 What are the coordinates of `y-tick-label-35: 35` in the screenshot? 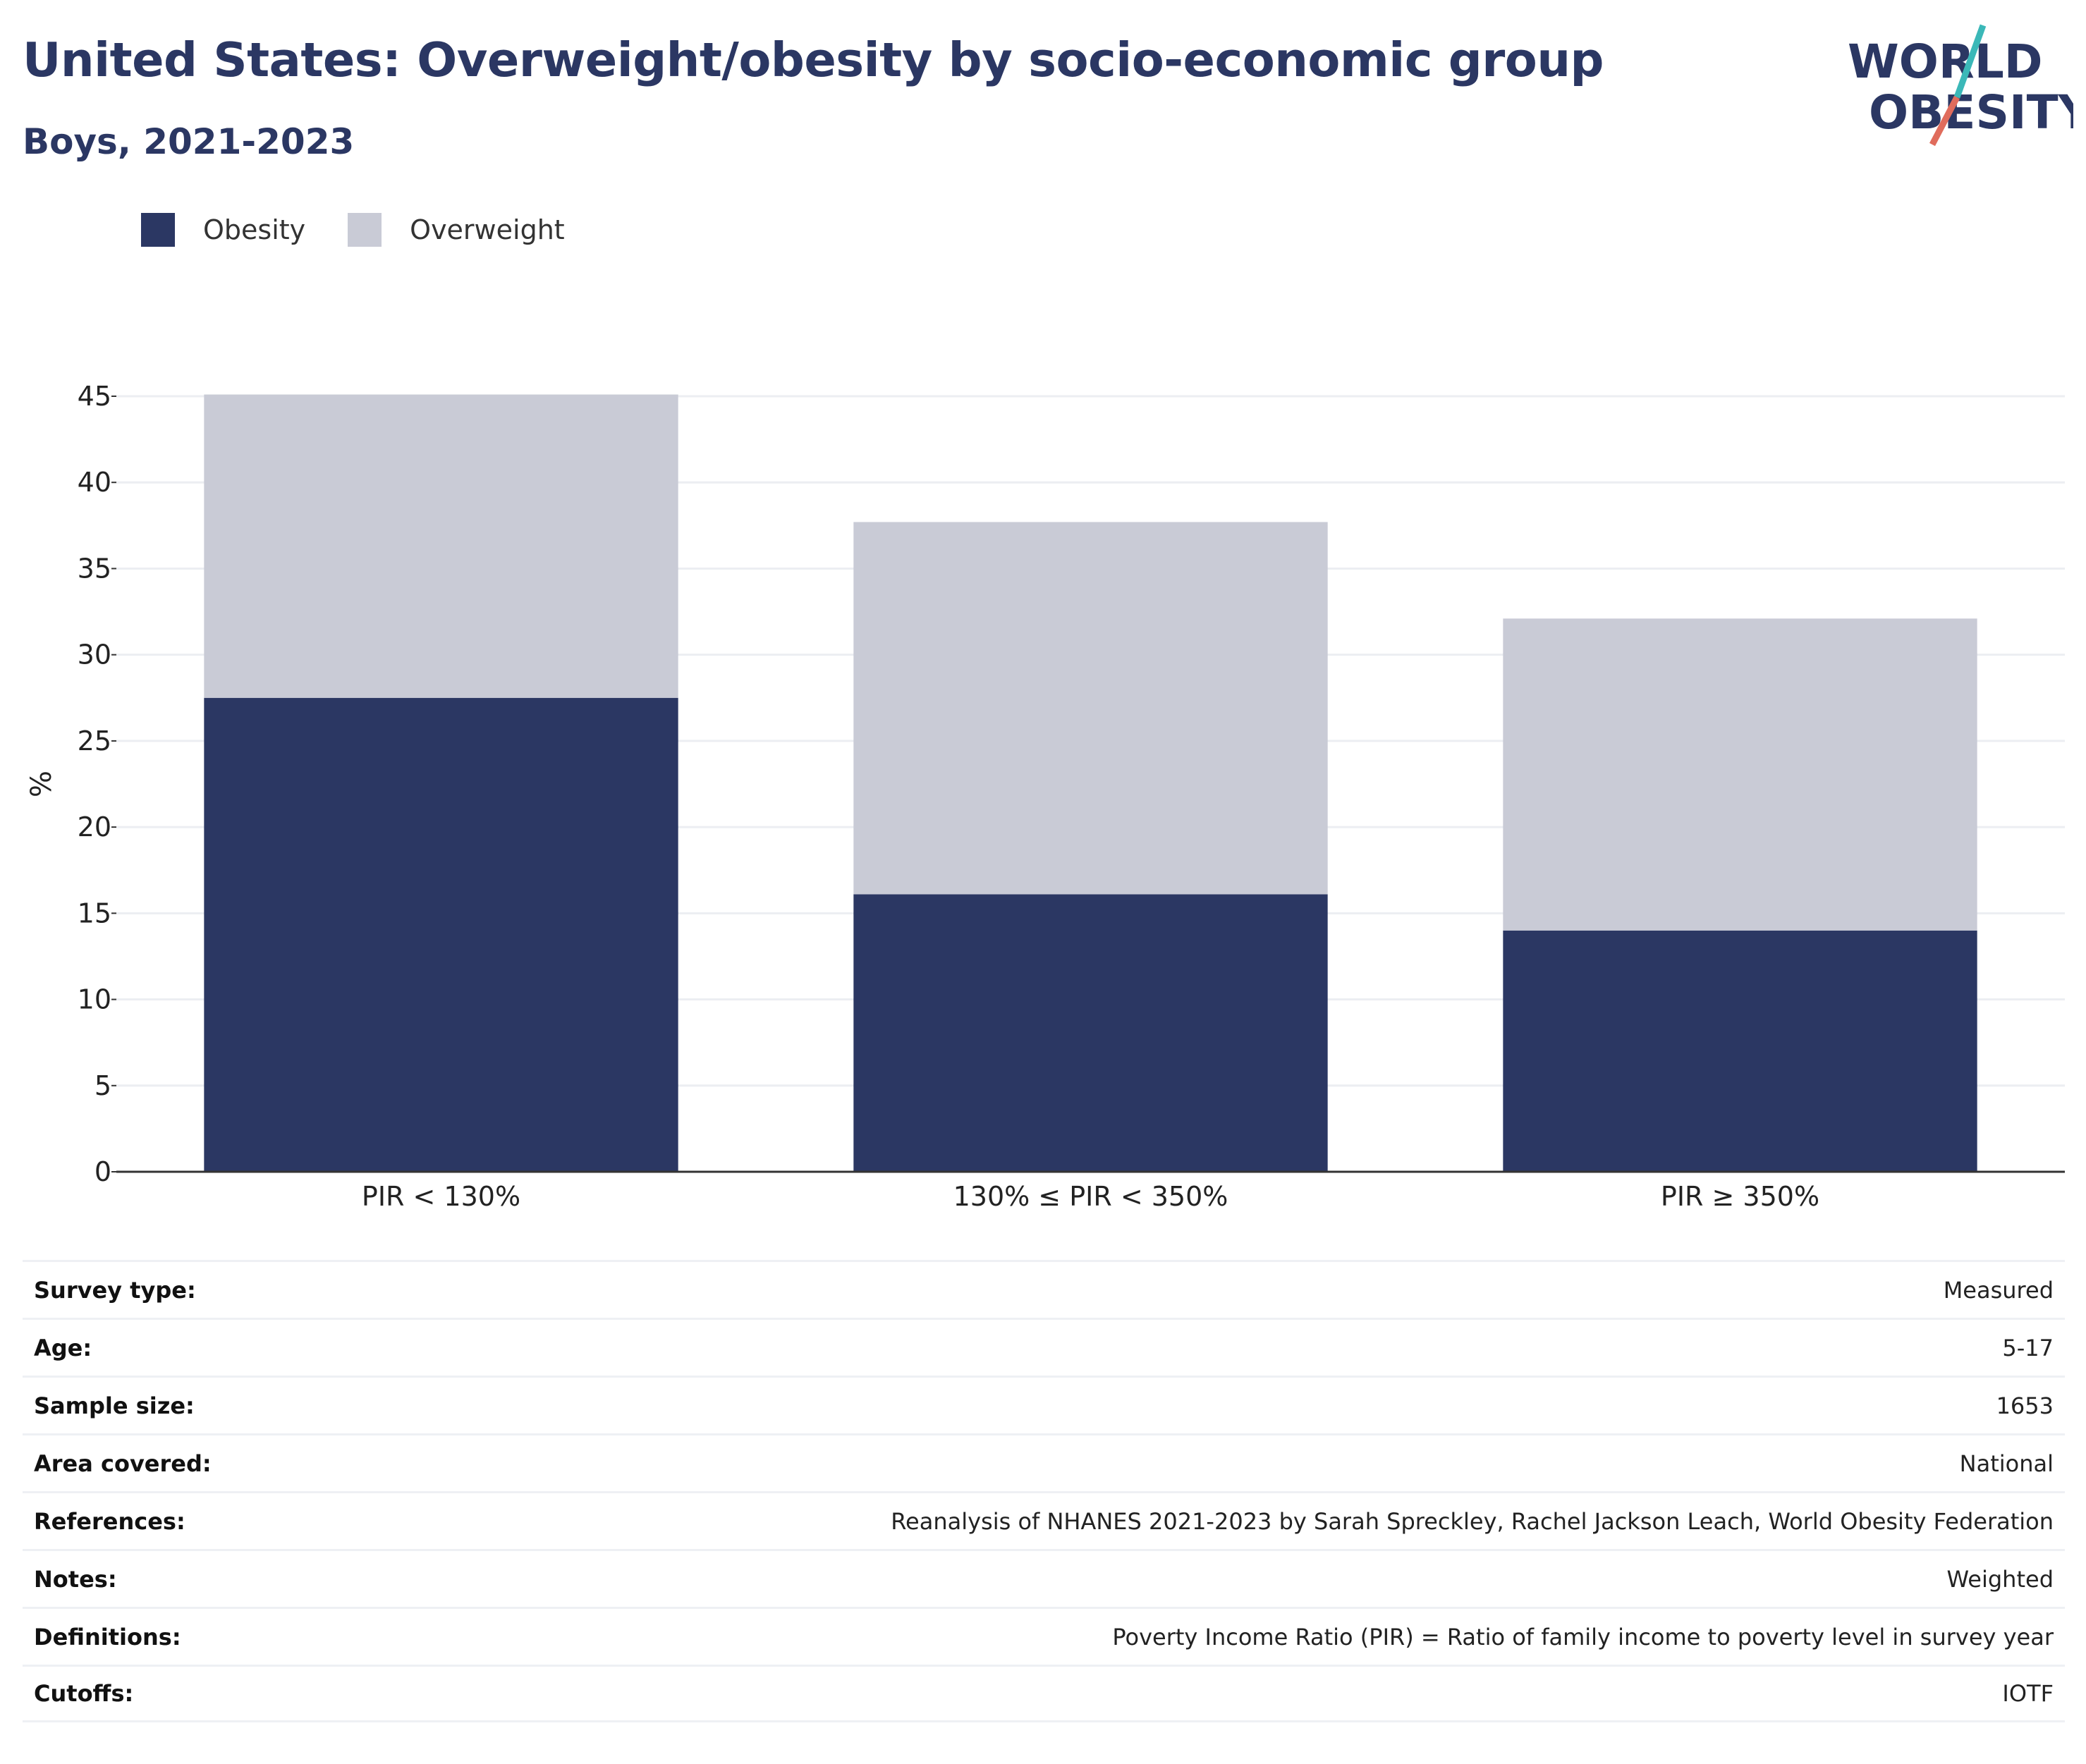 It's located at (95, 568).